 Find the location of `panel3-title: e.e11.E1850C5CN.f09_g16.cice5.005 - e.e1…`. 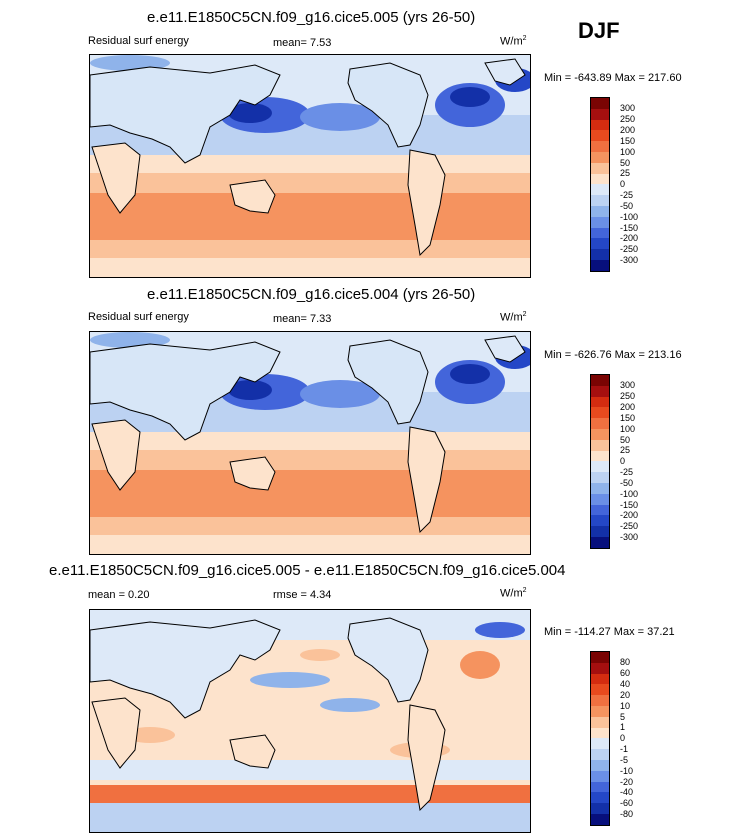

panel3-title: e.e11.E1850C5CN.f09_g16.cice5.005 - e.e1… is located at coordinates (307, 570).